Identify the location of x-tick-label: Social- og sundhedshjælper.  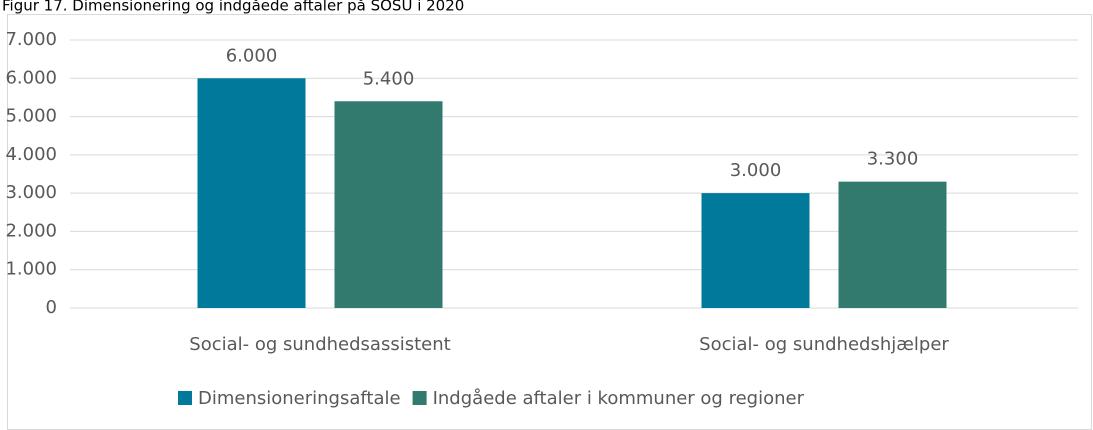
(824, 344).